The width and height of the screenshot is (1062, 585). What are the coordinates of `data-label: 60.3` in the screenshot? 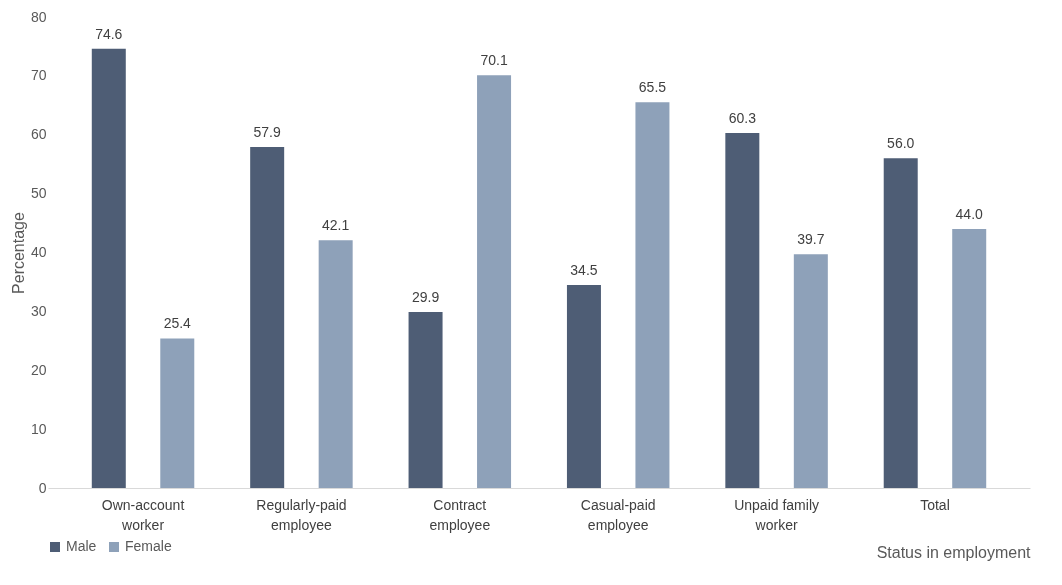 It's located at (742, 117).